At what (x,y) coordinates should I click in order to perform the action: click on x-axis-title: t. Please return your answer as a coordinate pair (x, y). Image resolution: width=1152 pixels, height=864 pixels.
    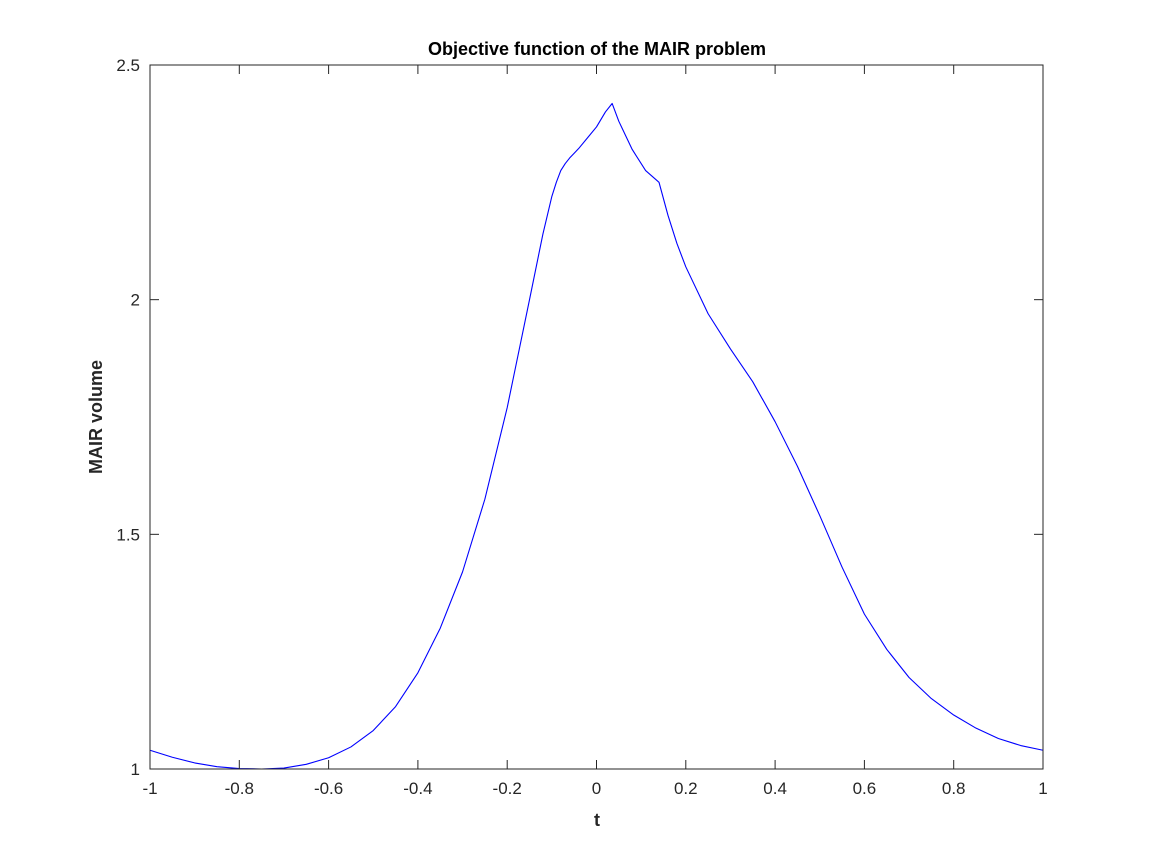
    Looking at the image, I should click on (597, 820).